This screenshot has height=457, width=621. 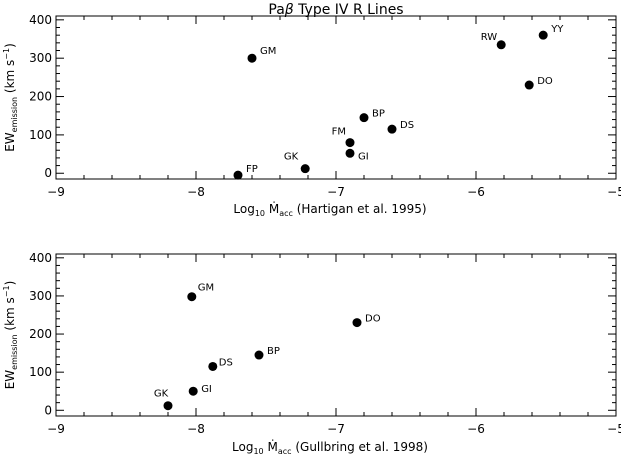 What do you see at coordinates (350, 143) in the screenshot?
I see `data-point-fm` at bounding box center [350, 143].